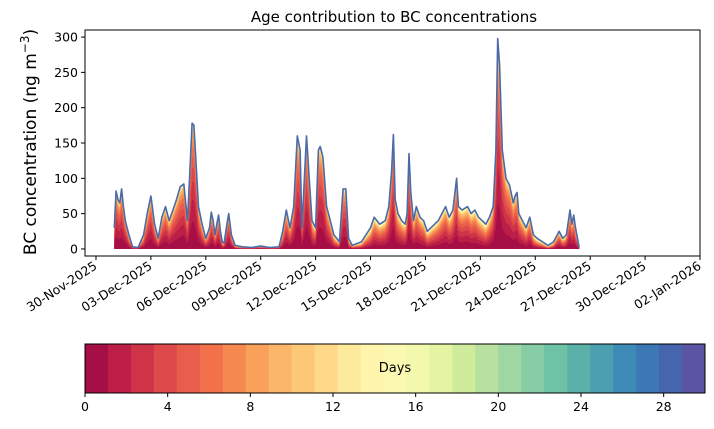 The width and height of the screenshot is (714, 429). Describe the element at coordinates (498, 406) in the screenshot. I see `colorbar-tick-label-5: 20` at that location.